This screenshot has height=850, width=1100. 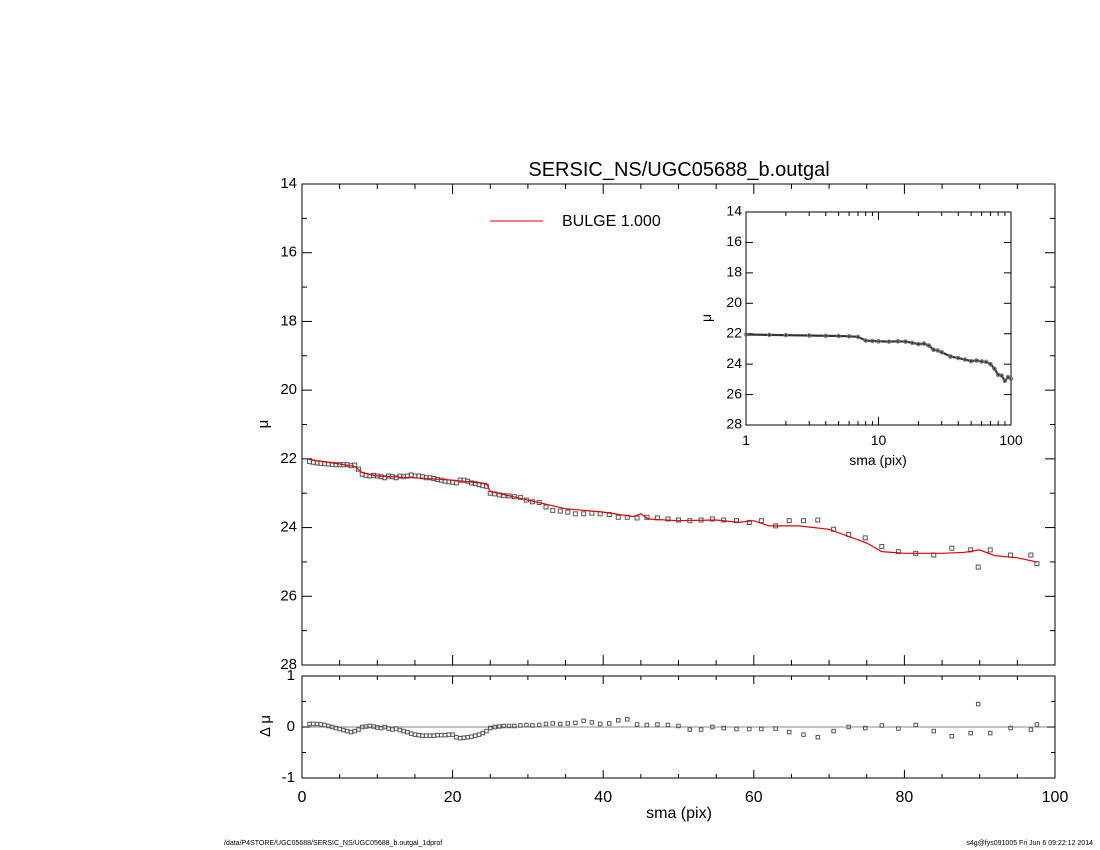 I want to click on residual-x-tick-label: 40, so click(x=603, y=797).